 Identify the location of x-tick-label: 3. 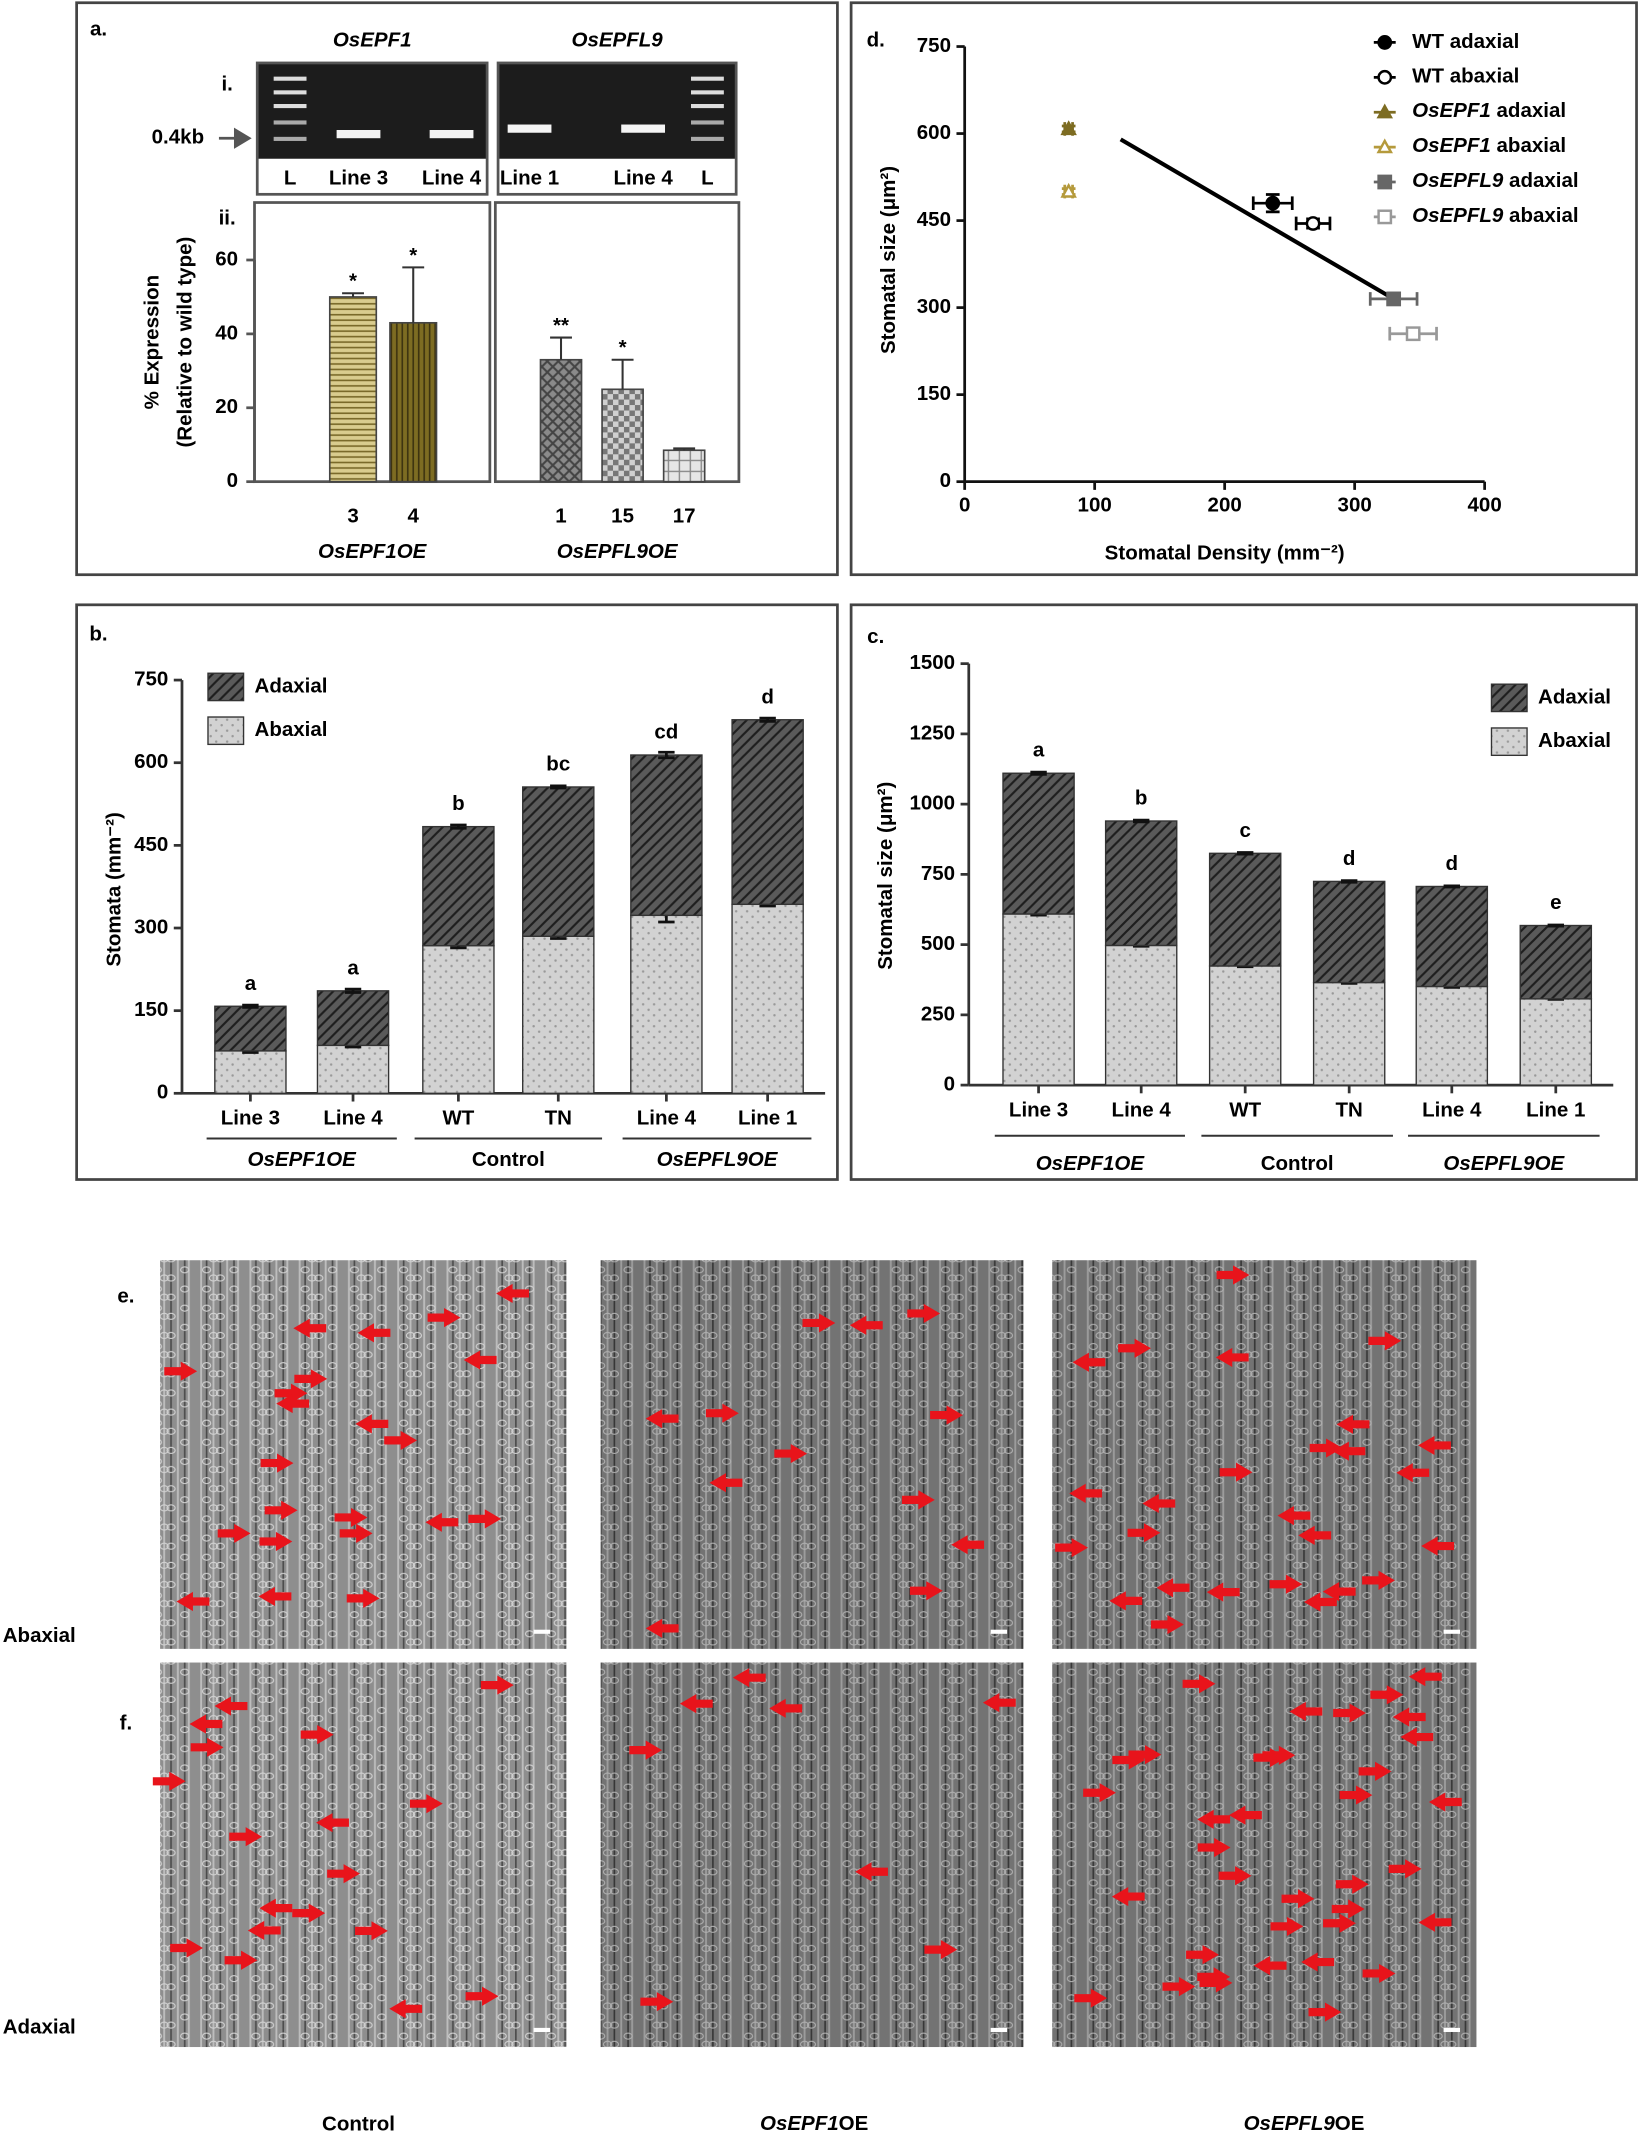
(352, 516).